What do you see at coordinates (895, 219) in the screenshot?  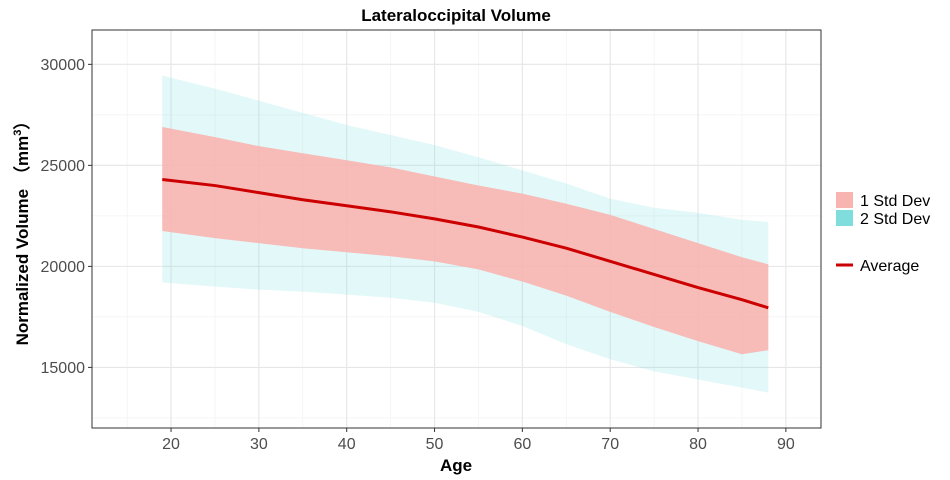 I see `legend-label-2-std-dev: 2 Std Dev` at bounding box center [895, 219].